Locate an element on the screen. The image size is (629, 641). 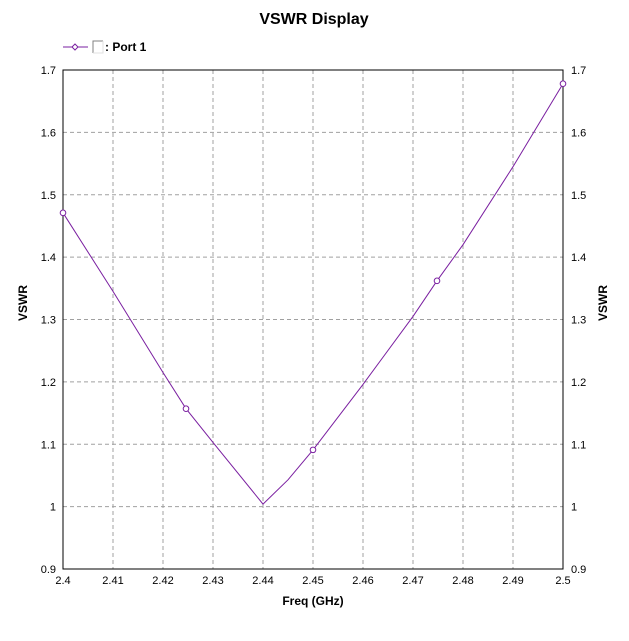
y-tick-label: 1.5 is located at coordinates (48, 196).